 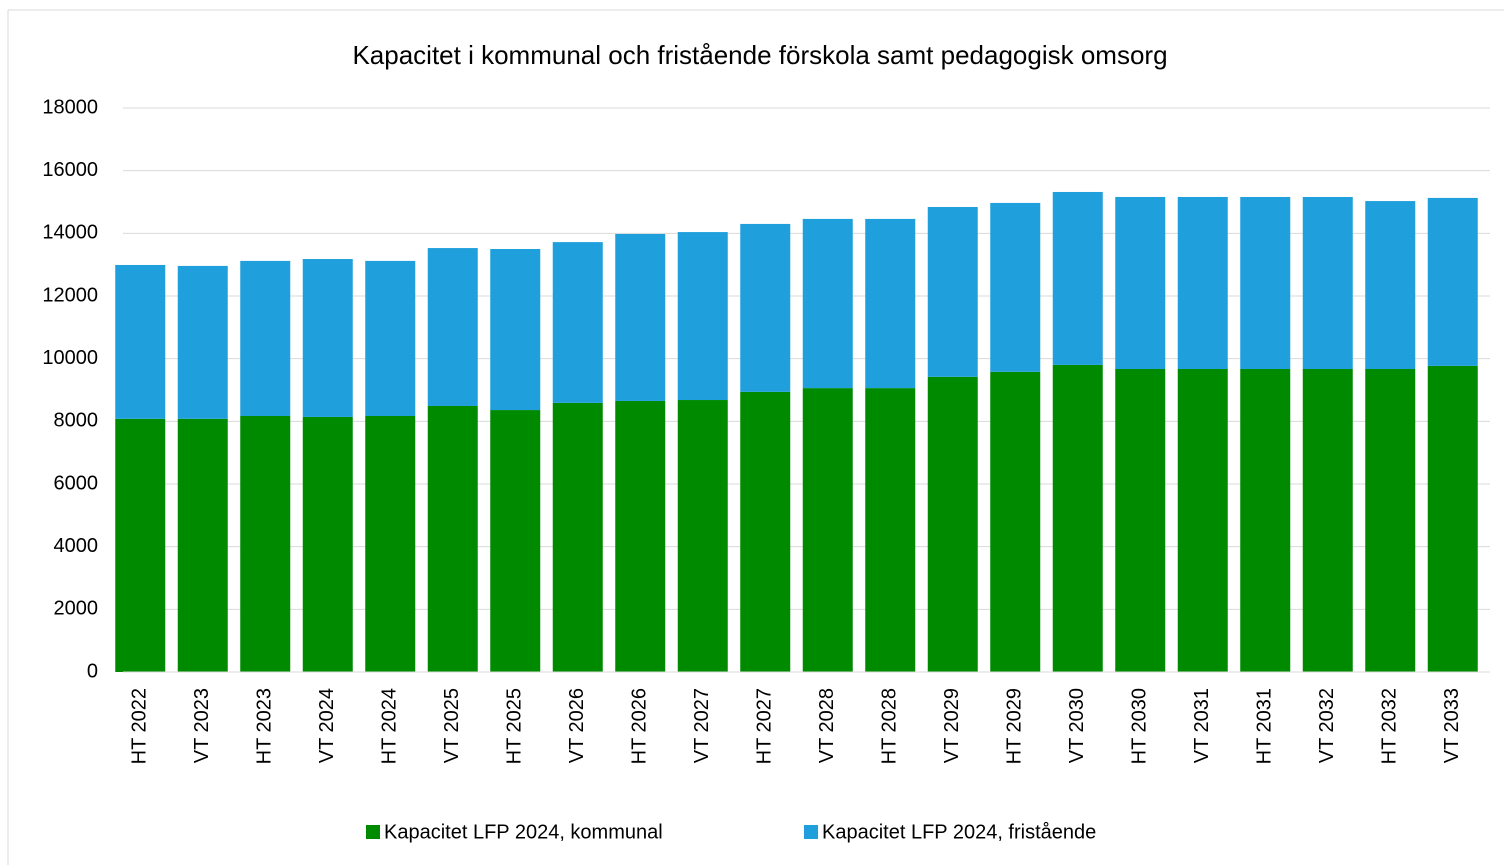 I want to click on x-tick-label: VT 2030, so click(x=1077, y=725).